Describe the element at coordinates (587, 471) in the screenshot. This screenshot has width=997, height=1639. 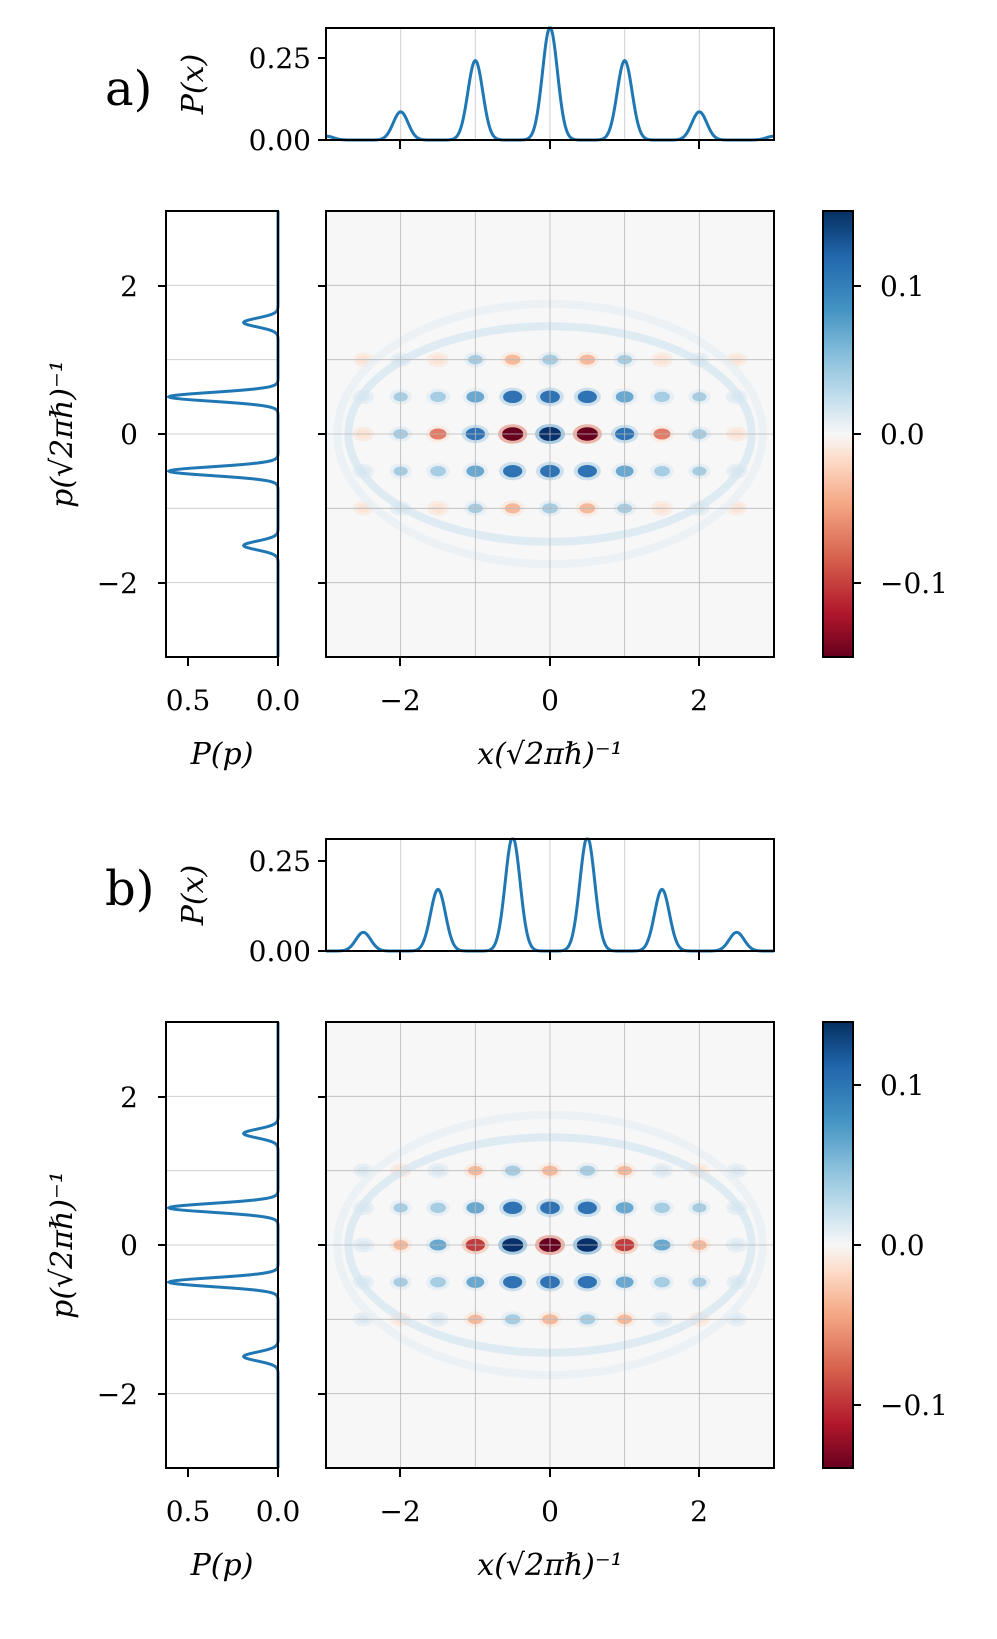
I see `wigner-blob-a-x0p5-pm0p5` at that location.